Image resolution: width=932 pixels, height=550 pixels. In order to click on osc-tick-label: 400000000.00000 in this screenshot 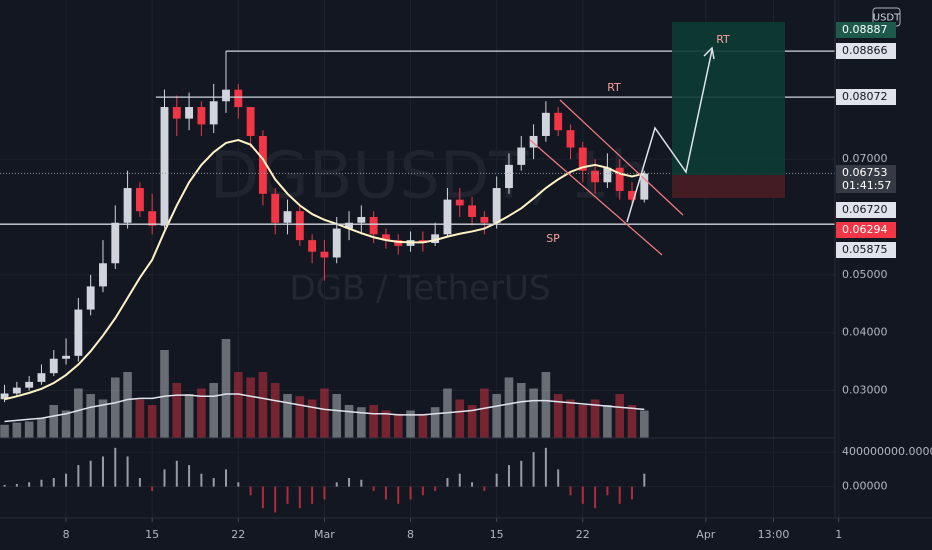, I will do `click(887, 451)`.